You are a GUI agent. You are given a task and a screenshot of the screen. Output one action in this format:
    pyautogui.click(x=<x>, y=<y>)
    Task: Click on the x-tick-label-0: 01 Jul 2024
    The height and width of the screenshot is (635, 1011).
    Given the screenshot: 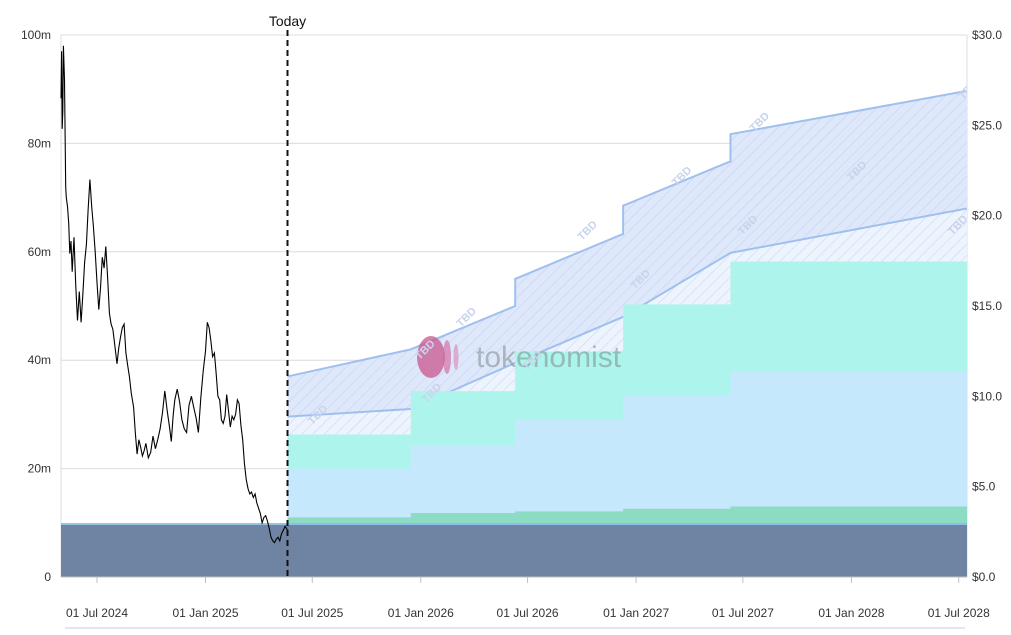 What is the action you would take?
    pyautogui.click(x=97, y=613)
    